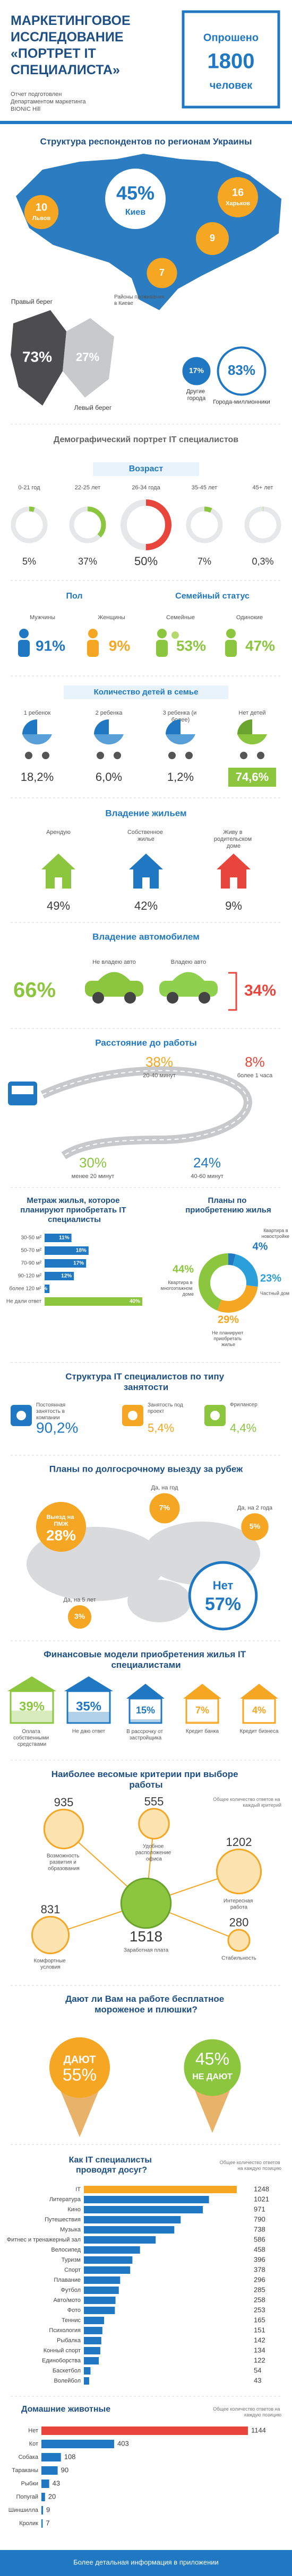 This screenshot has height=2576, width=292. Describe the element at coordinates (263, 488) in the screenshot. I see `label: 45+ лет` at that location.